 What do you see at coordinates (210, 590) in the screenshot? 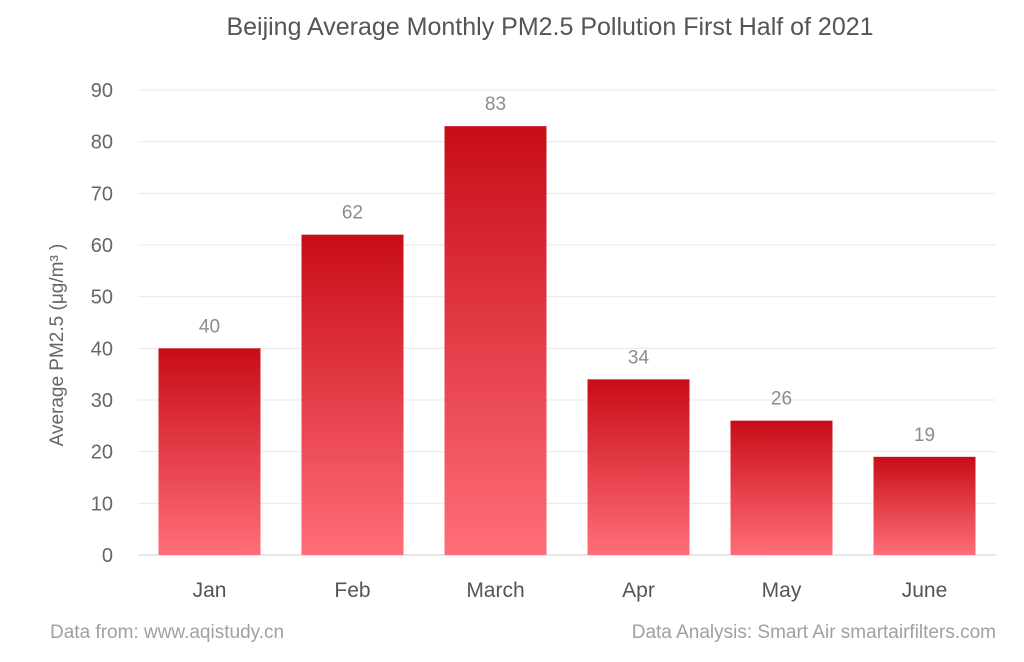
I see `x-tick-label: Jan` at bounding box center [210, 590].